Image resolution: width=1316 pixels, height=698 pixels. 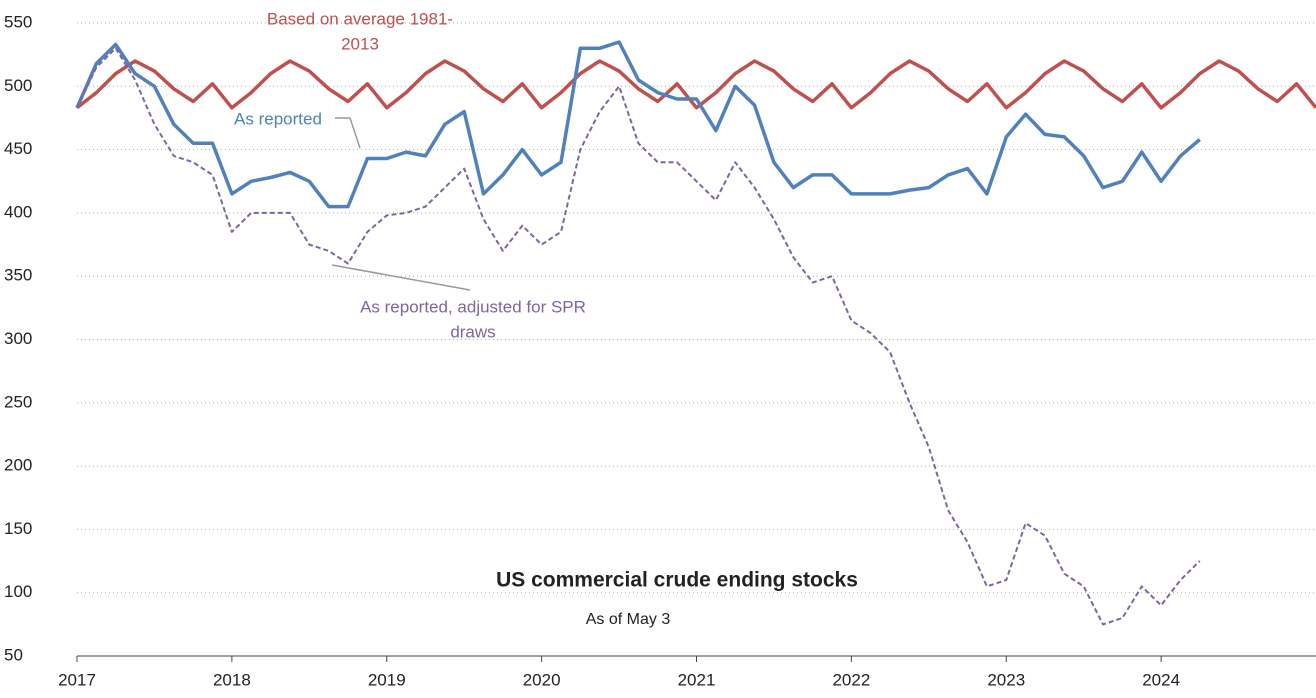 What do you see at coordinates (677, 580) in the screenshot?
I see `chart-title: US commercial crude ending stocks` at bounding box center [677, 580].